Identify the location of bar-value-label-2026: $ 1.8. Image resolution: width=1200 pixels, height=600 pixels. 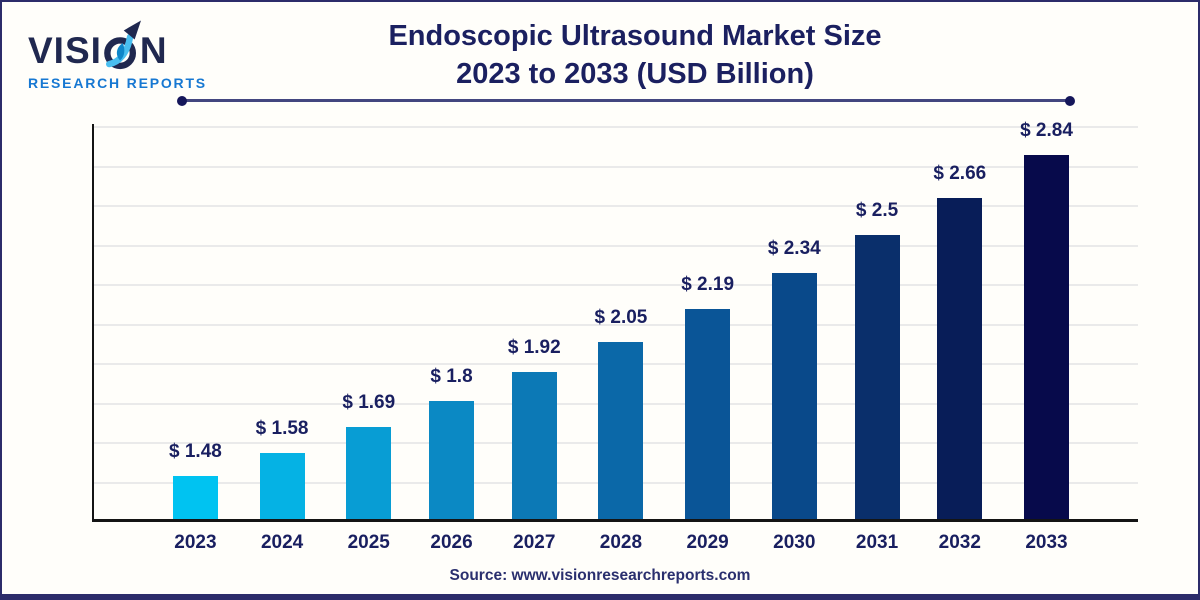
(451, 376).